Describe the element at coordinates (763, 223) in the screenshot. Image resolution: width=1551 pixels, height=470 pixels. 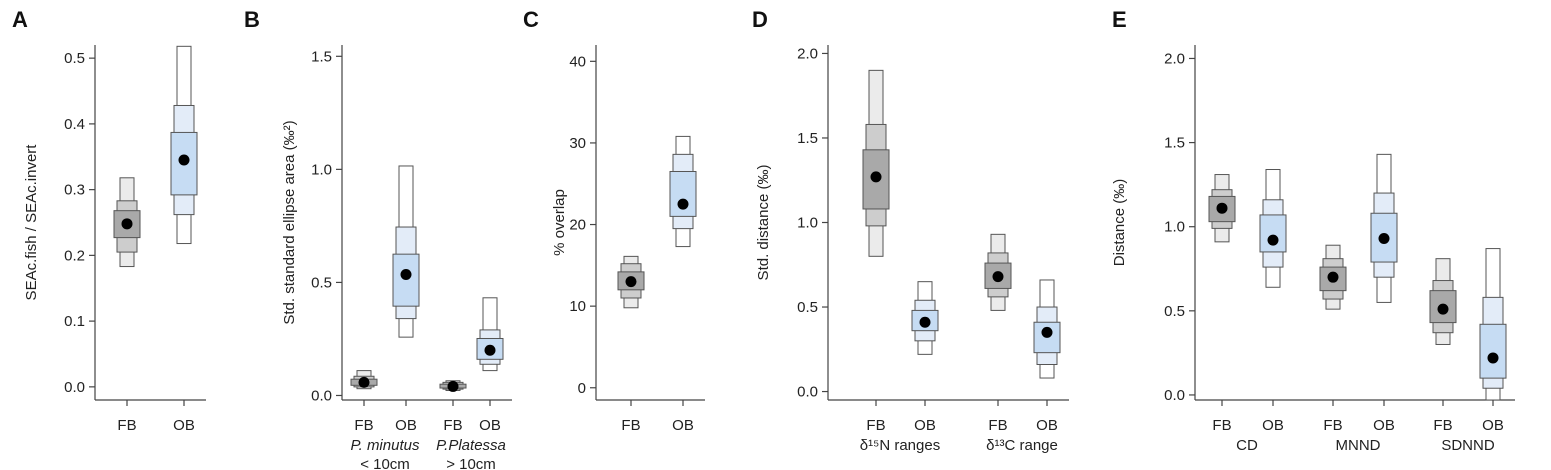
I see `y-axis-label: Std. distance (‰)` at that location.